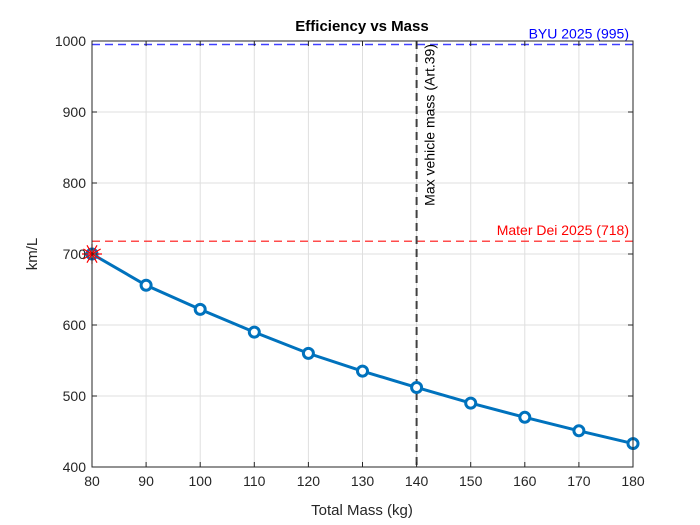 The width and height of the screenshot is (700, 525). What do you see at coordinates (363, 481) in the screenshot?
I see `x-tick-label: 130` at bounding box center [363, 481].